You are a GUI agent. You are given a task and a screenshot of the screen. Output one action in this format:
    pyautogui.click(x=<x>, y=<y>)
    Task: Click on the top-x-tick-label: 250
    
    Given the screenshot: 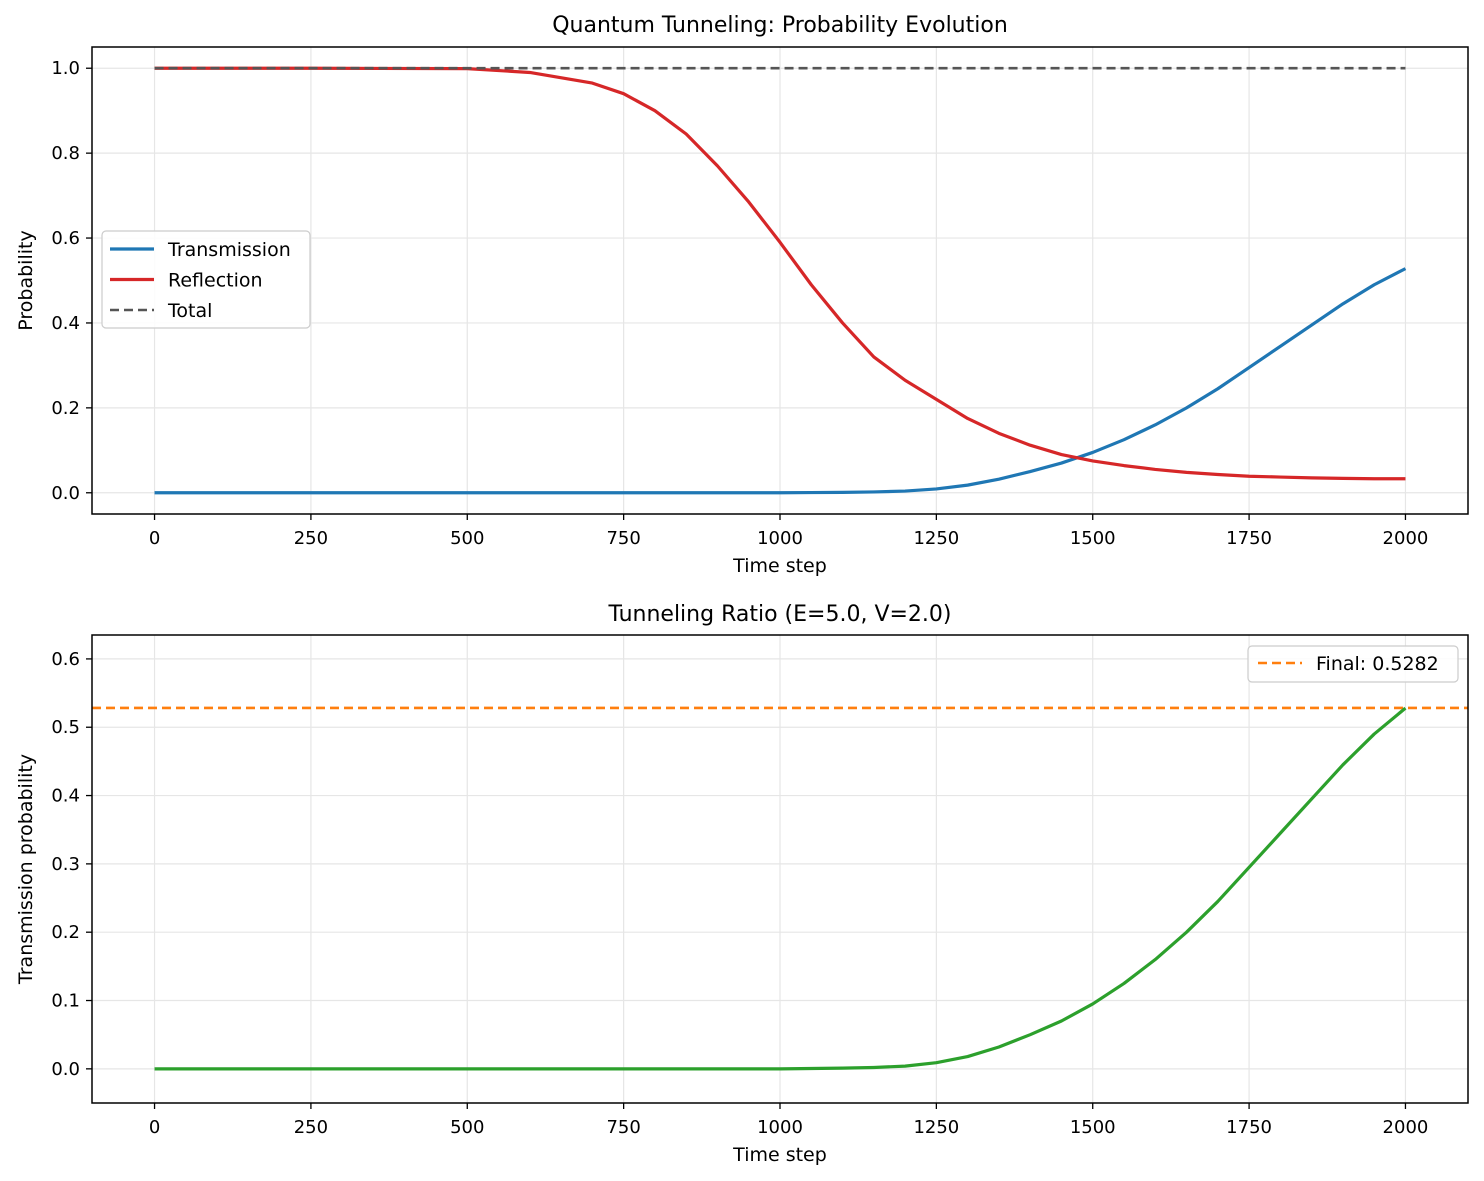 What is the action you would take?
    pyautogui.click(x=311, y=538)
    